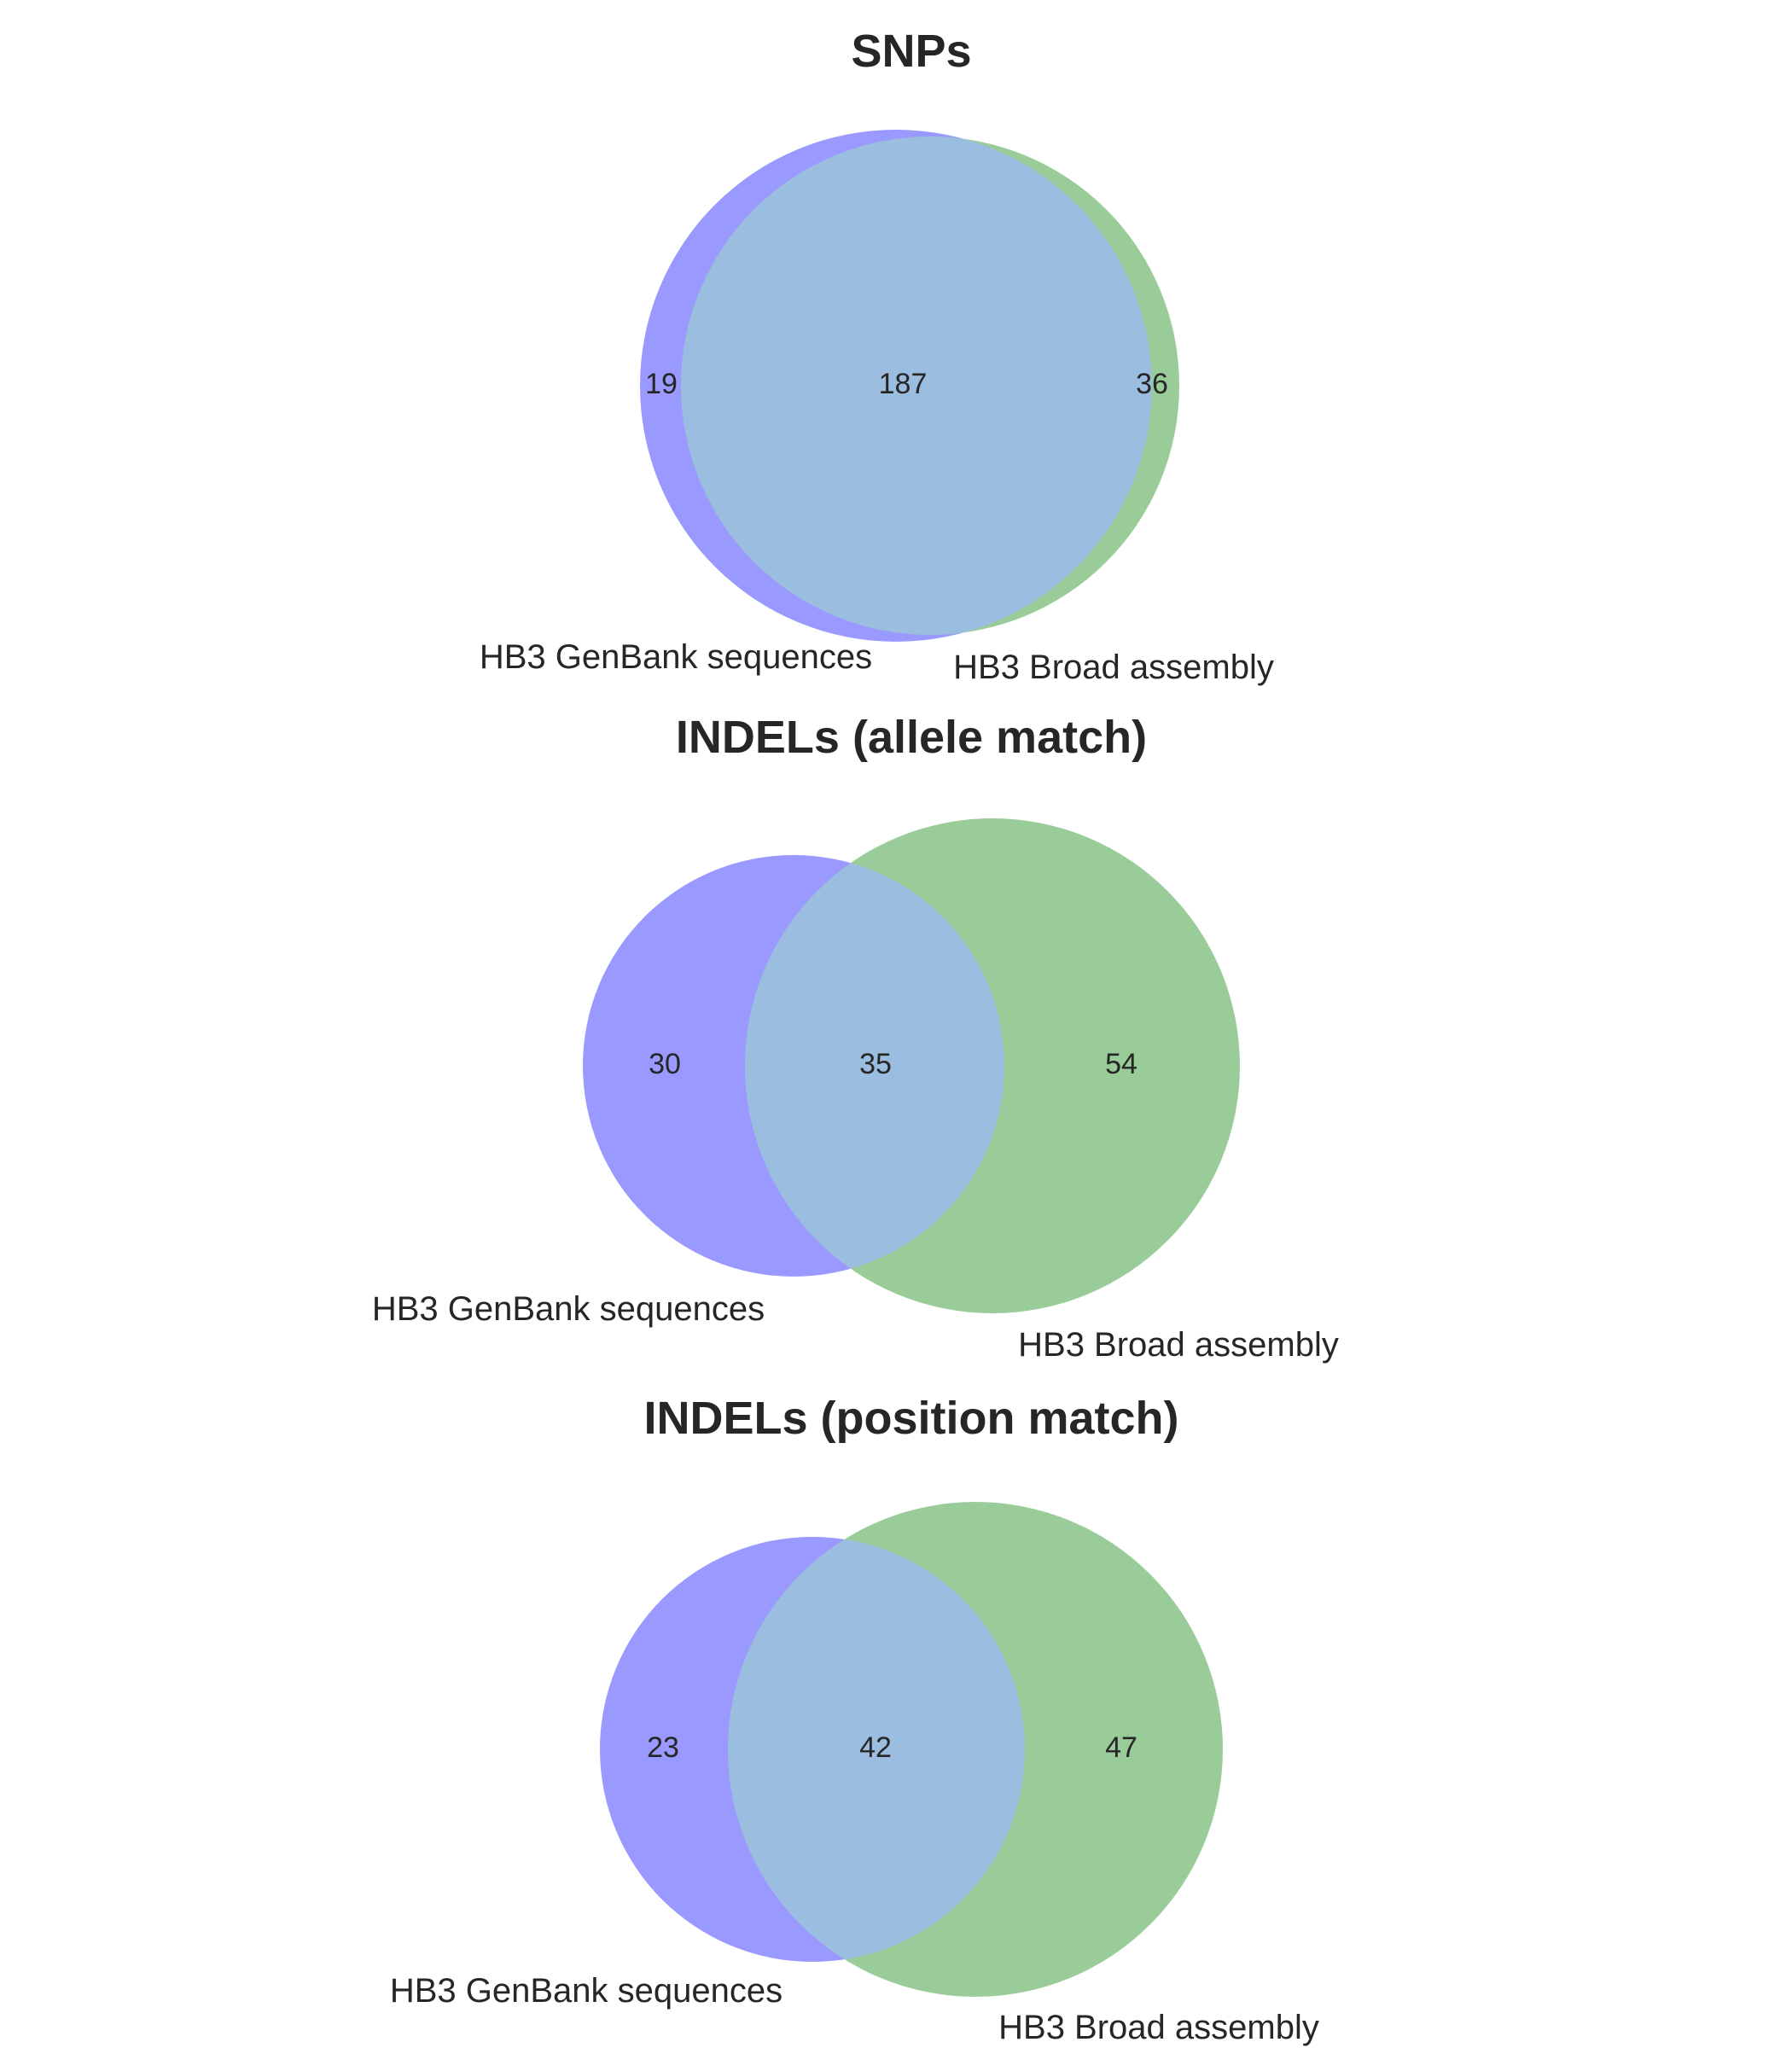 The width and height of the screenshot is (1792, 2048). I want to click on count-only-a: 30, so click(665, 1064).